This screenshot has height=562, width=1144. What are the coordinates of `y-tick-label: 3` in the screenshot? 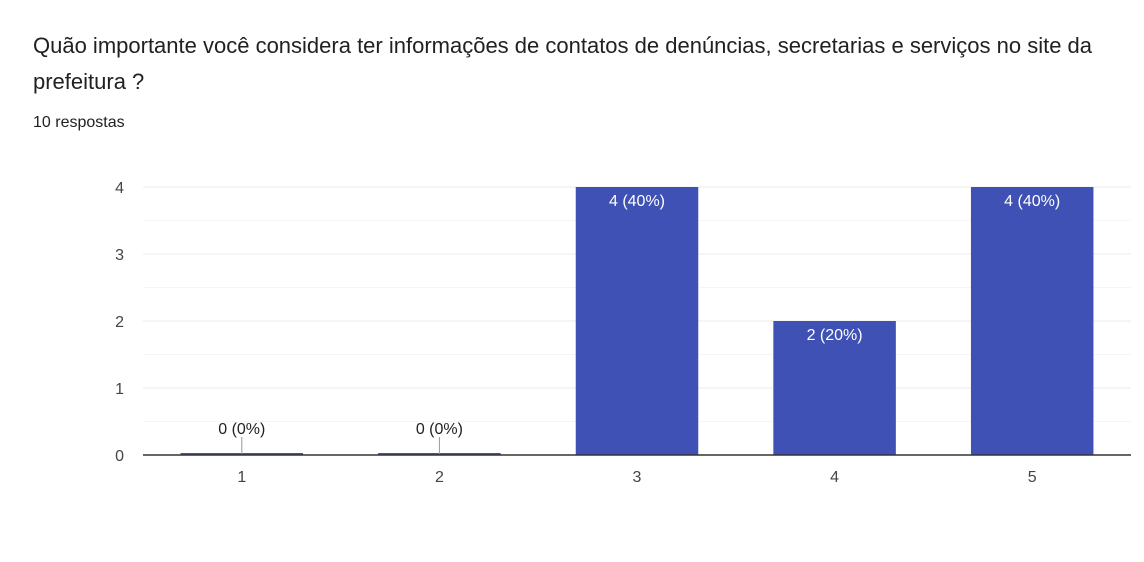 It's located at (119, 255).